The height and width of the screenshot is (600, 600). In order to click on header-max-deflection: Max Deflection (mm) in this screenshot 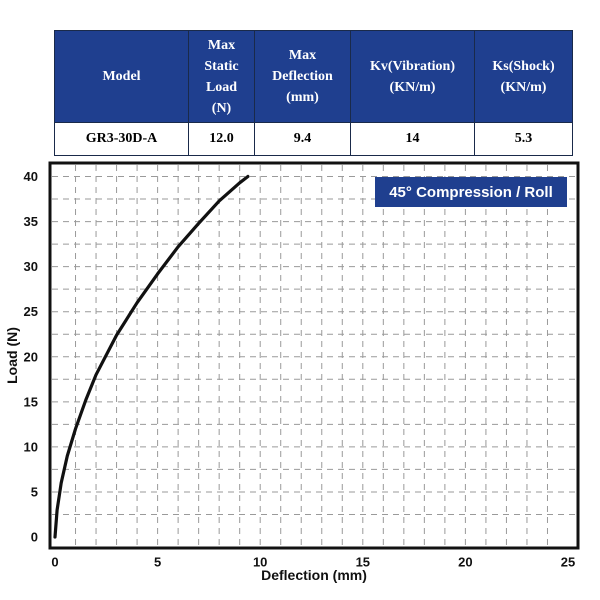, I will do `click(302, 76)`.